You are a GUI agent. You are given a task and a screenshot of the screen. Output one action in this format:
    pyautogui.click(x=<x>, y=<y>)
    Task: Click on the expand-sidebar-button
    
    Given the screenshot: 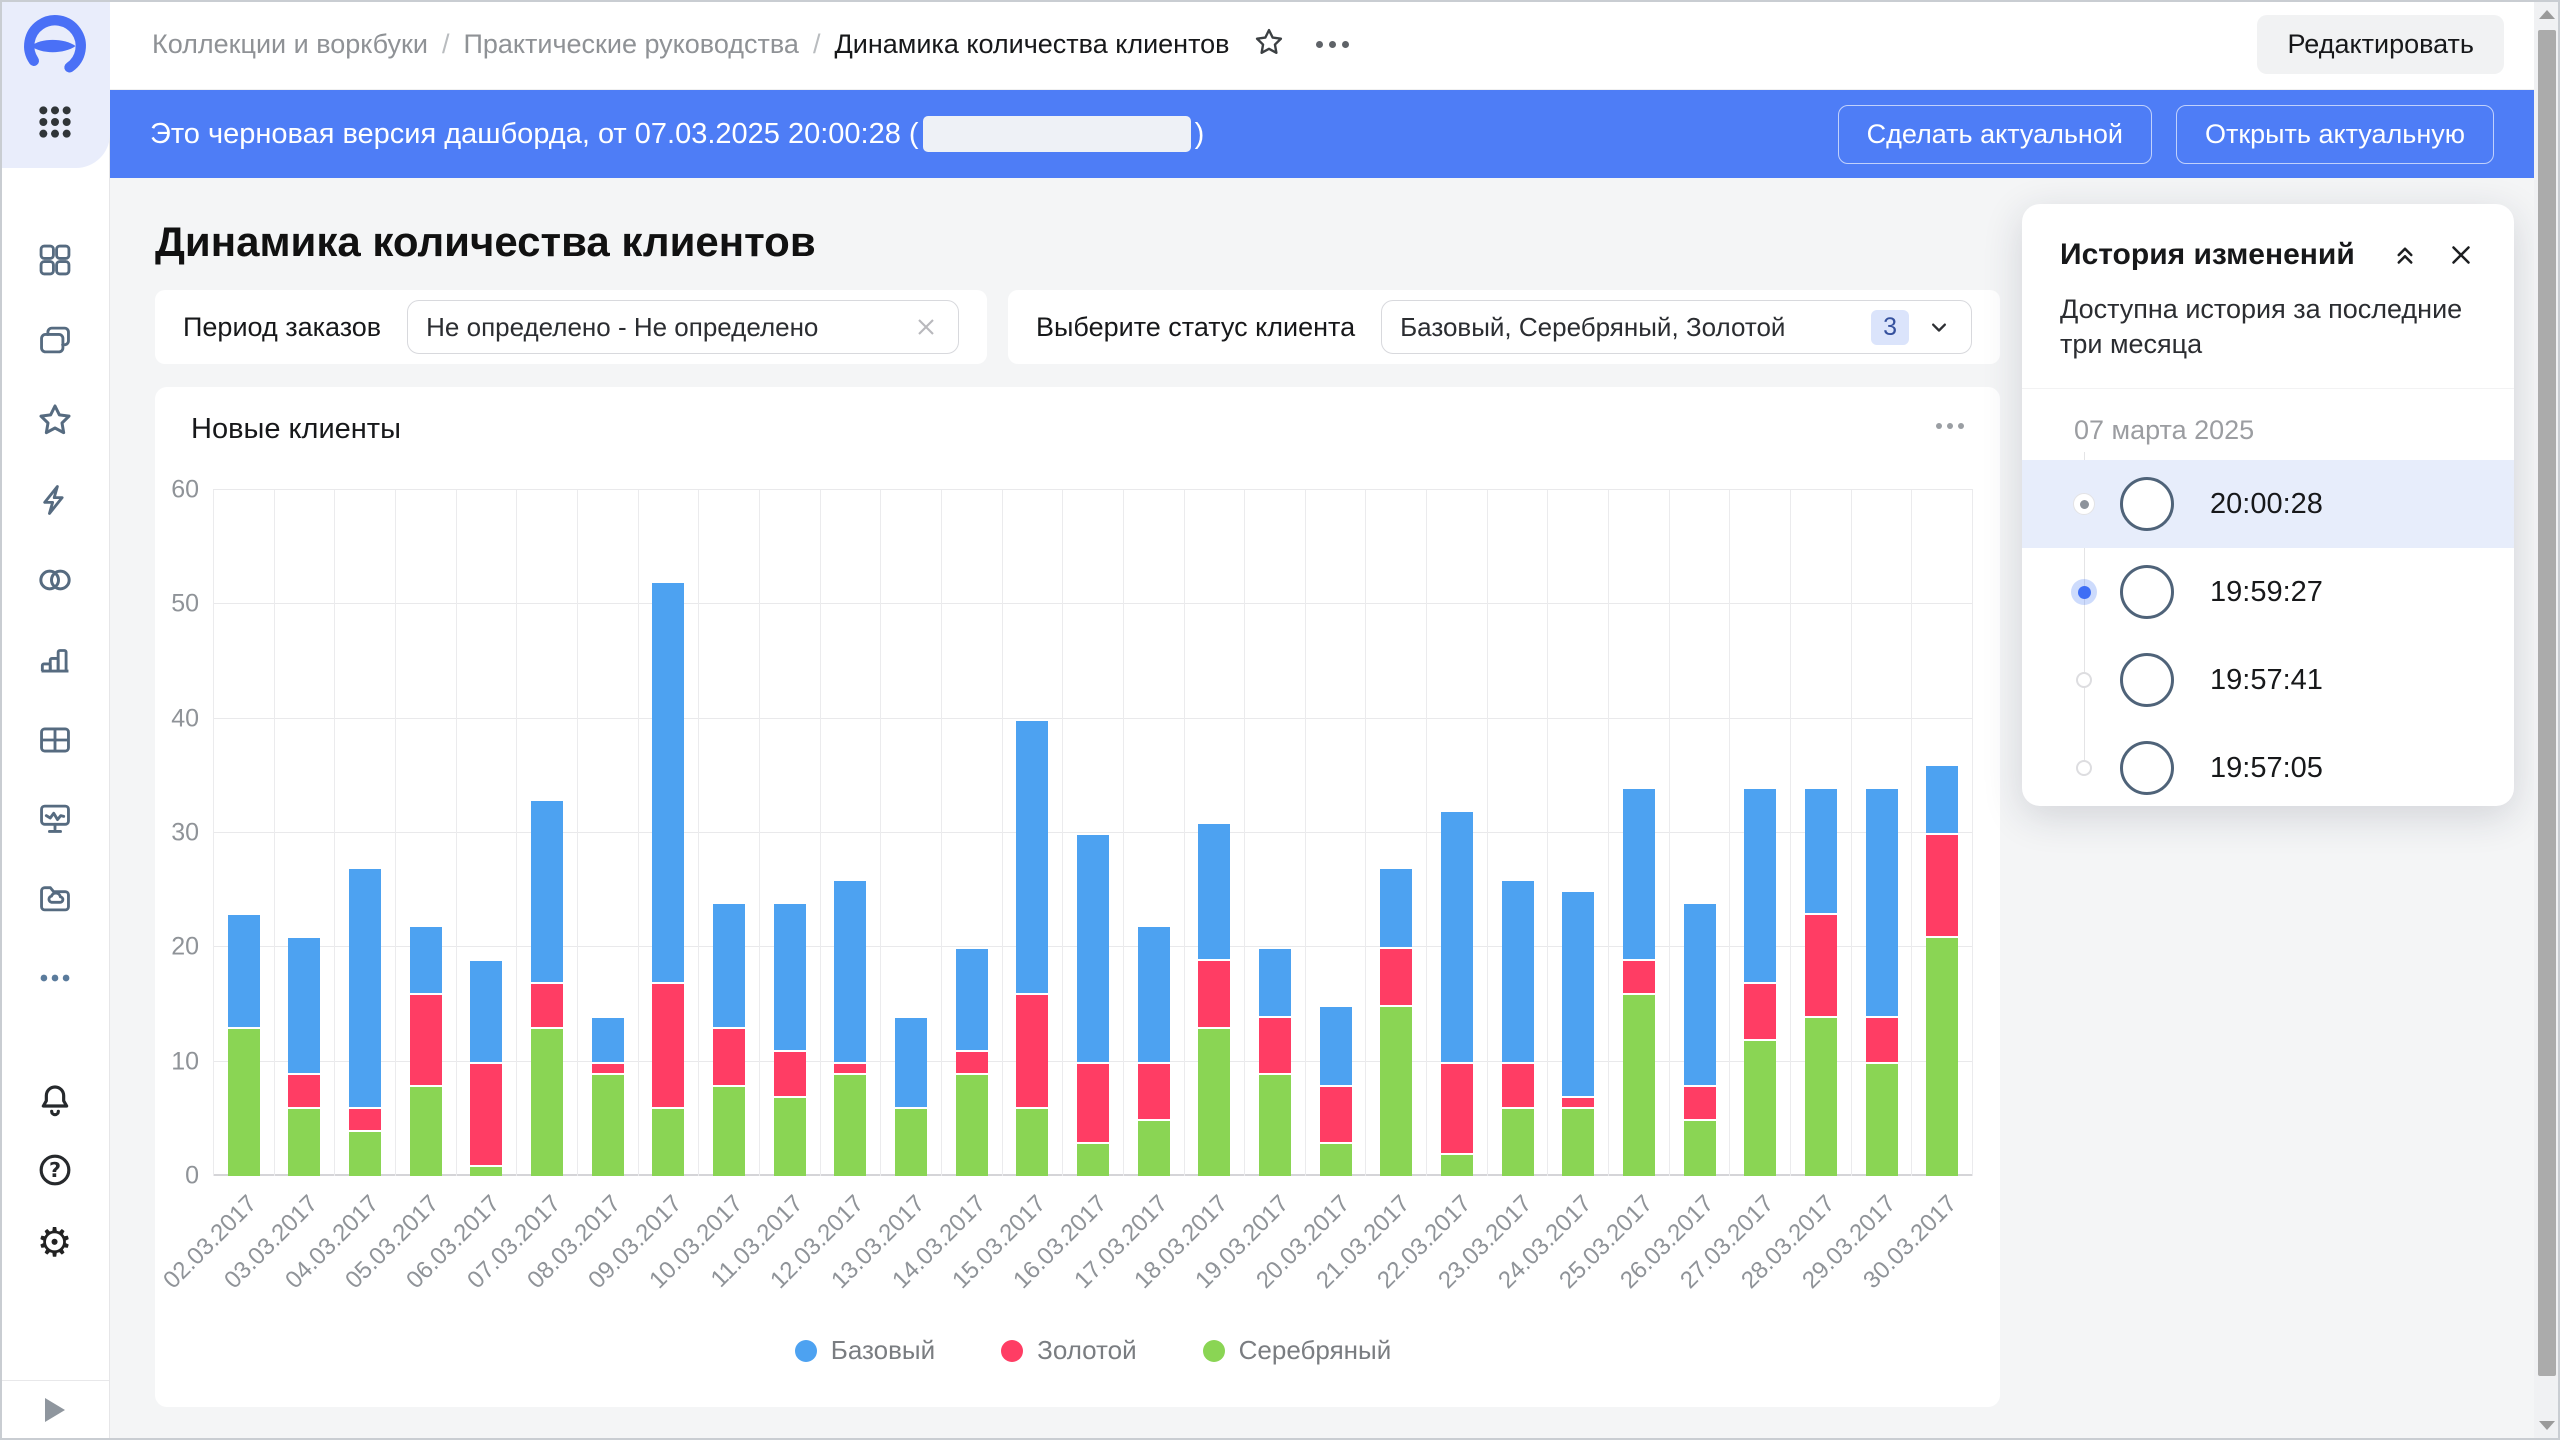 What is the action you would take?
    pyautogui.click(x=54, y=1410)
    